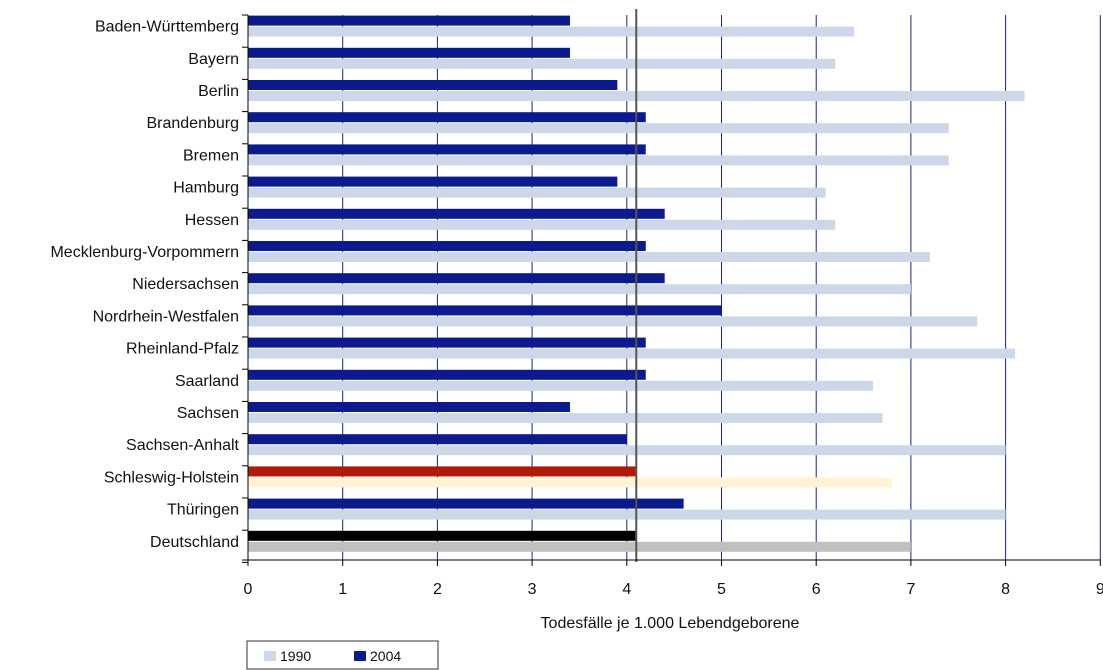  I want to click on x-tick-label: 7, so click(910, 589).